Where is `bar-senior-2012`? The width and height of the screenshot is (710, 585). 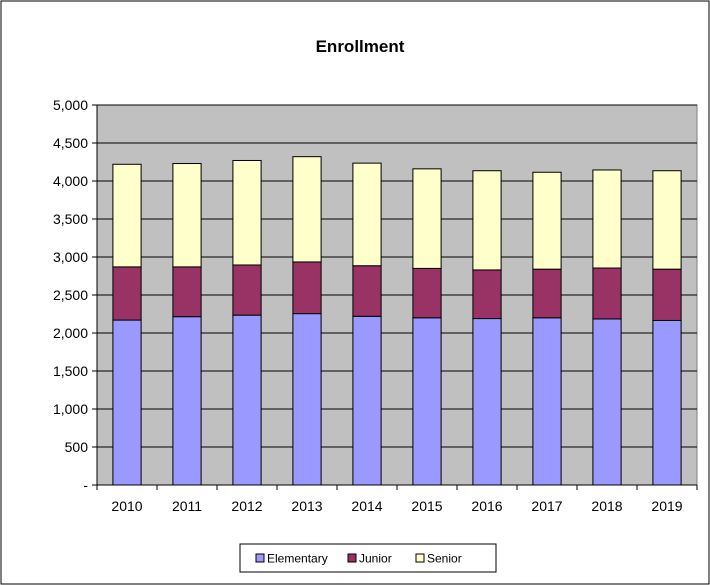 bar-senior-2012 is located at coordinates (247, 212).